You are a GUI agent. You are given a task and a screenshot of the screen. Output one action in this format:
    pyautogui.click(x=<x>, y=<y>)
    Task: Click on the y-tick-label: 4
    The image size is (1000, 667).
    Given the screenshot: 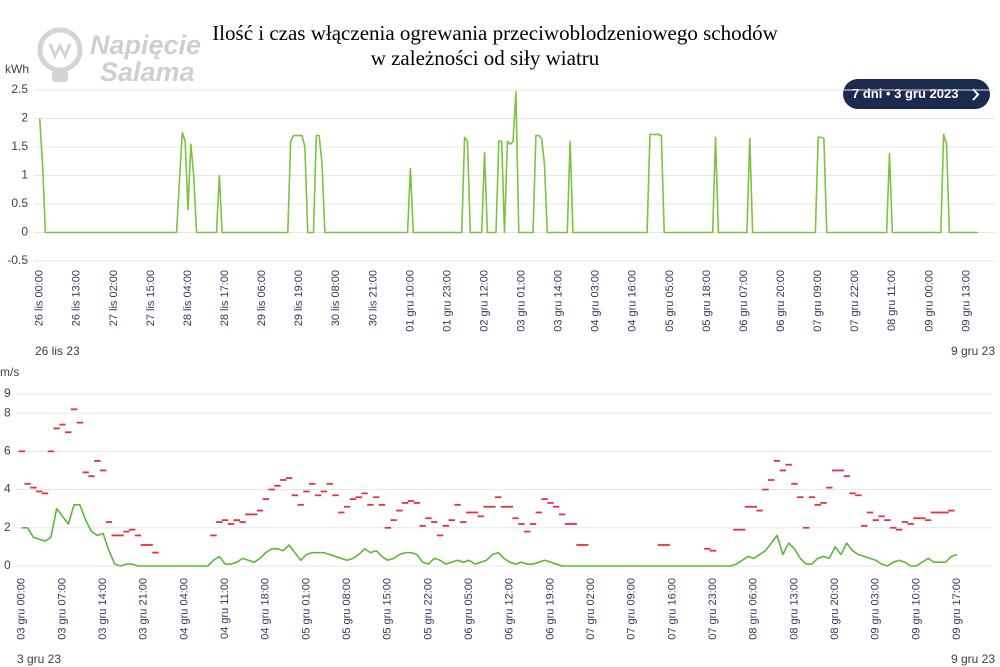 What is the action you would take?
    pyautogui.click(x=7, y=489)
    